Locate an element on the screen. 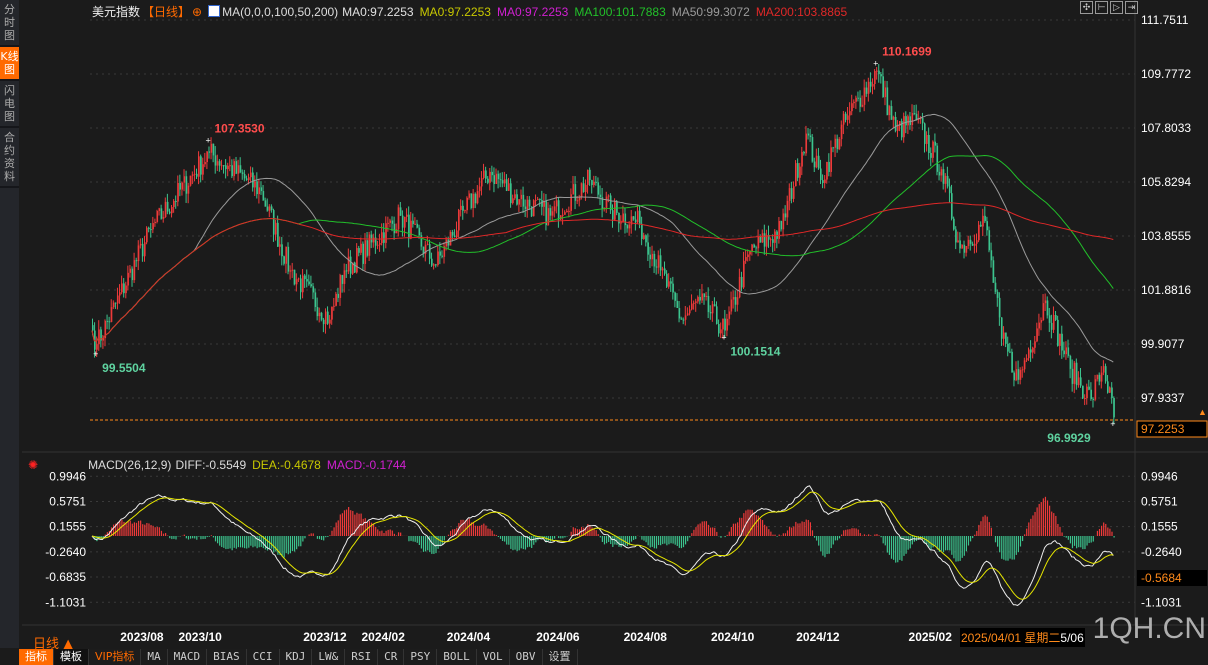 The width and height of the screenshot is (1208, 665). tab-contract-info: 合约资料 is located at coordinates (9, 158).